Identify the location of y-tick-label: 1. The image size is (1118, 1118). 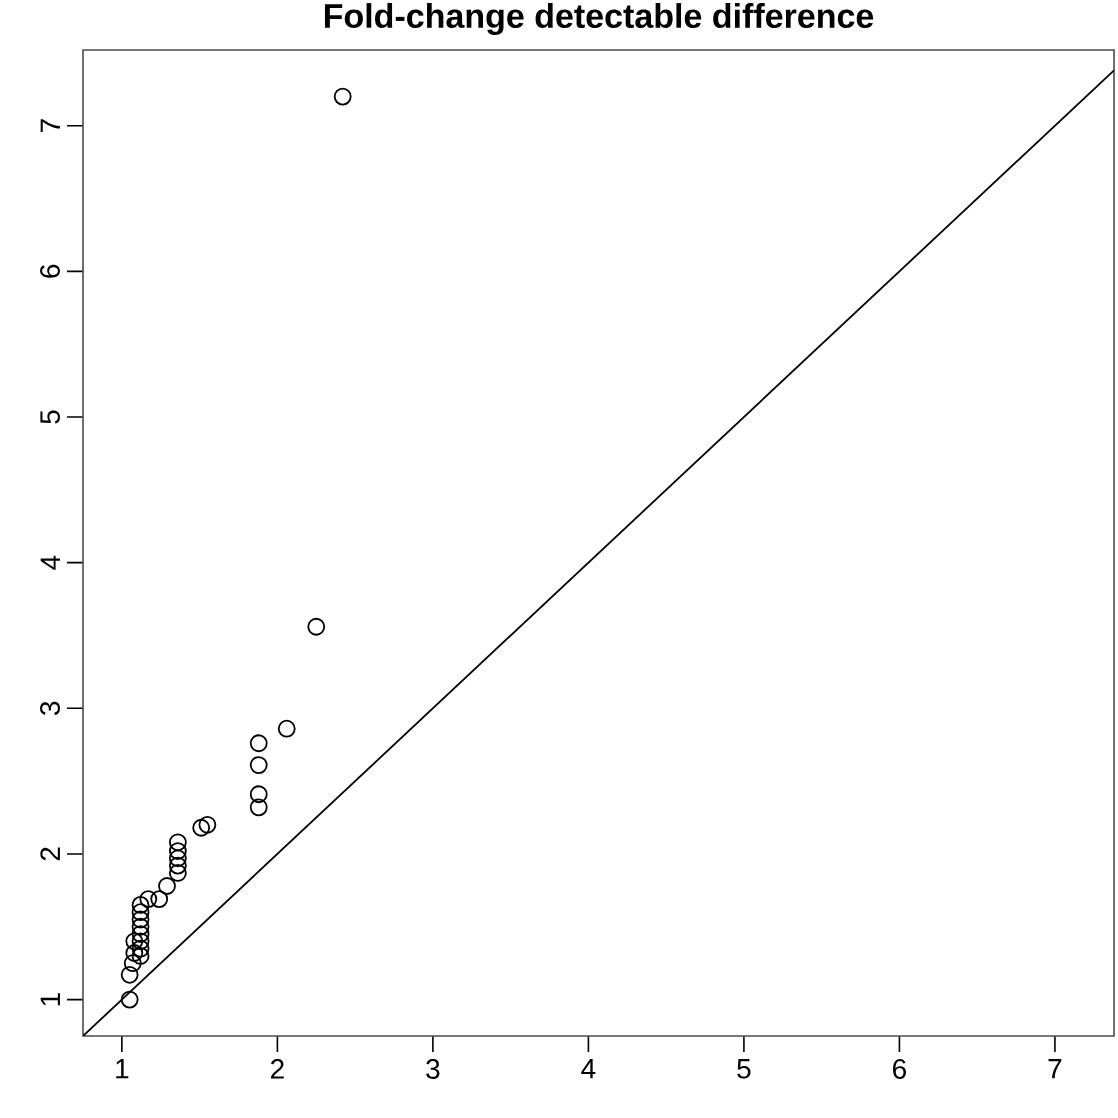
(50, 999).